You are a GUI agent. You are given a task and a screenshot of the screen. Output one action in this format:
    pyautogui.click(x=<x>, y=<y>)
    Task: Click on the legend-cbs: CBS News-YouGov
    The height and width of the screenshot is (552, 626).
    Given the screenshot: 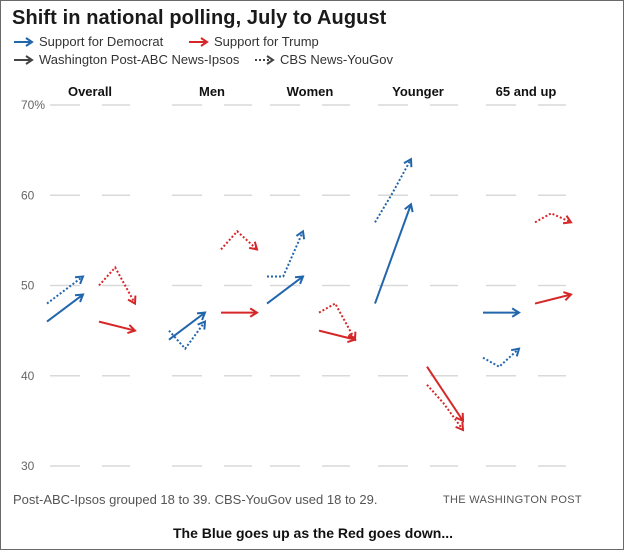 What is the action you would take?
    pyautogui.click(x=323, y=59)
    